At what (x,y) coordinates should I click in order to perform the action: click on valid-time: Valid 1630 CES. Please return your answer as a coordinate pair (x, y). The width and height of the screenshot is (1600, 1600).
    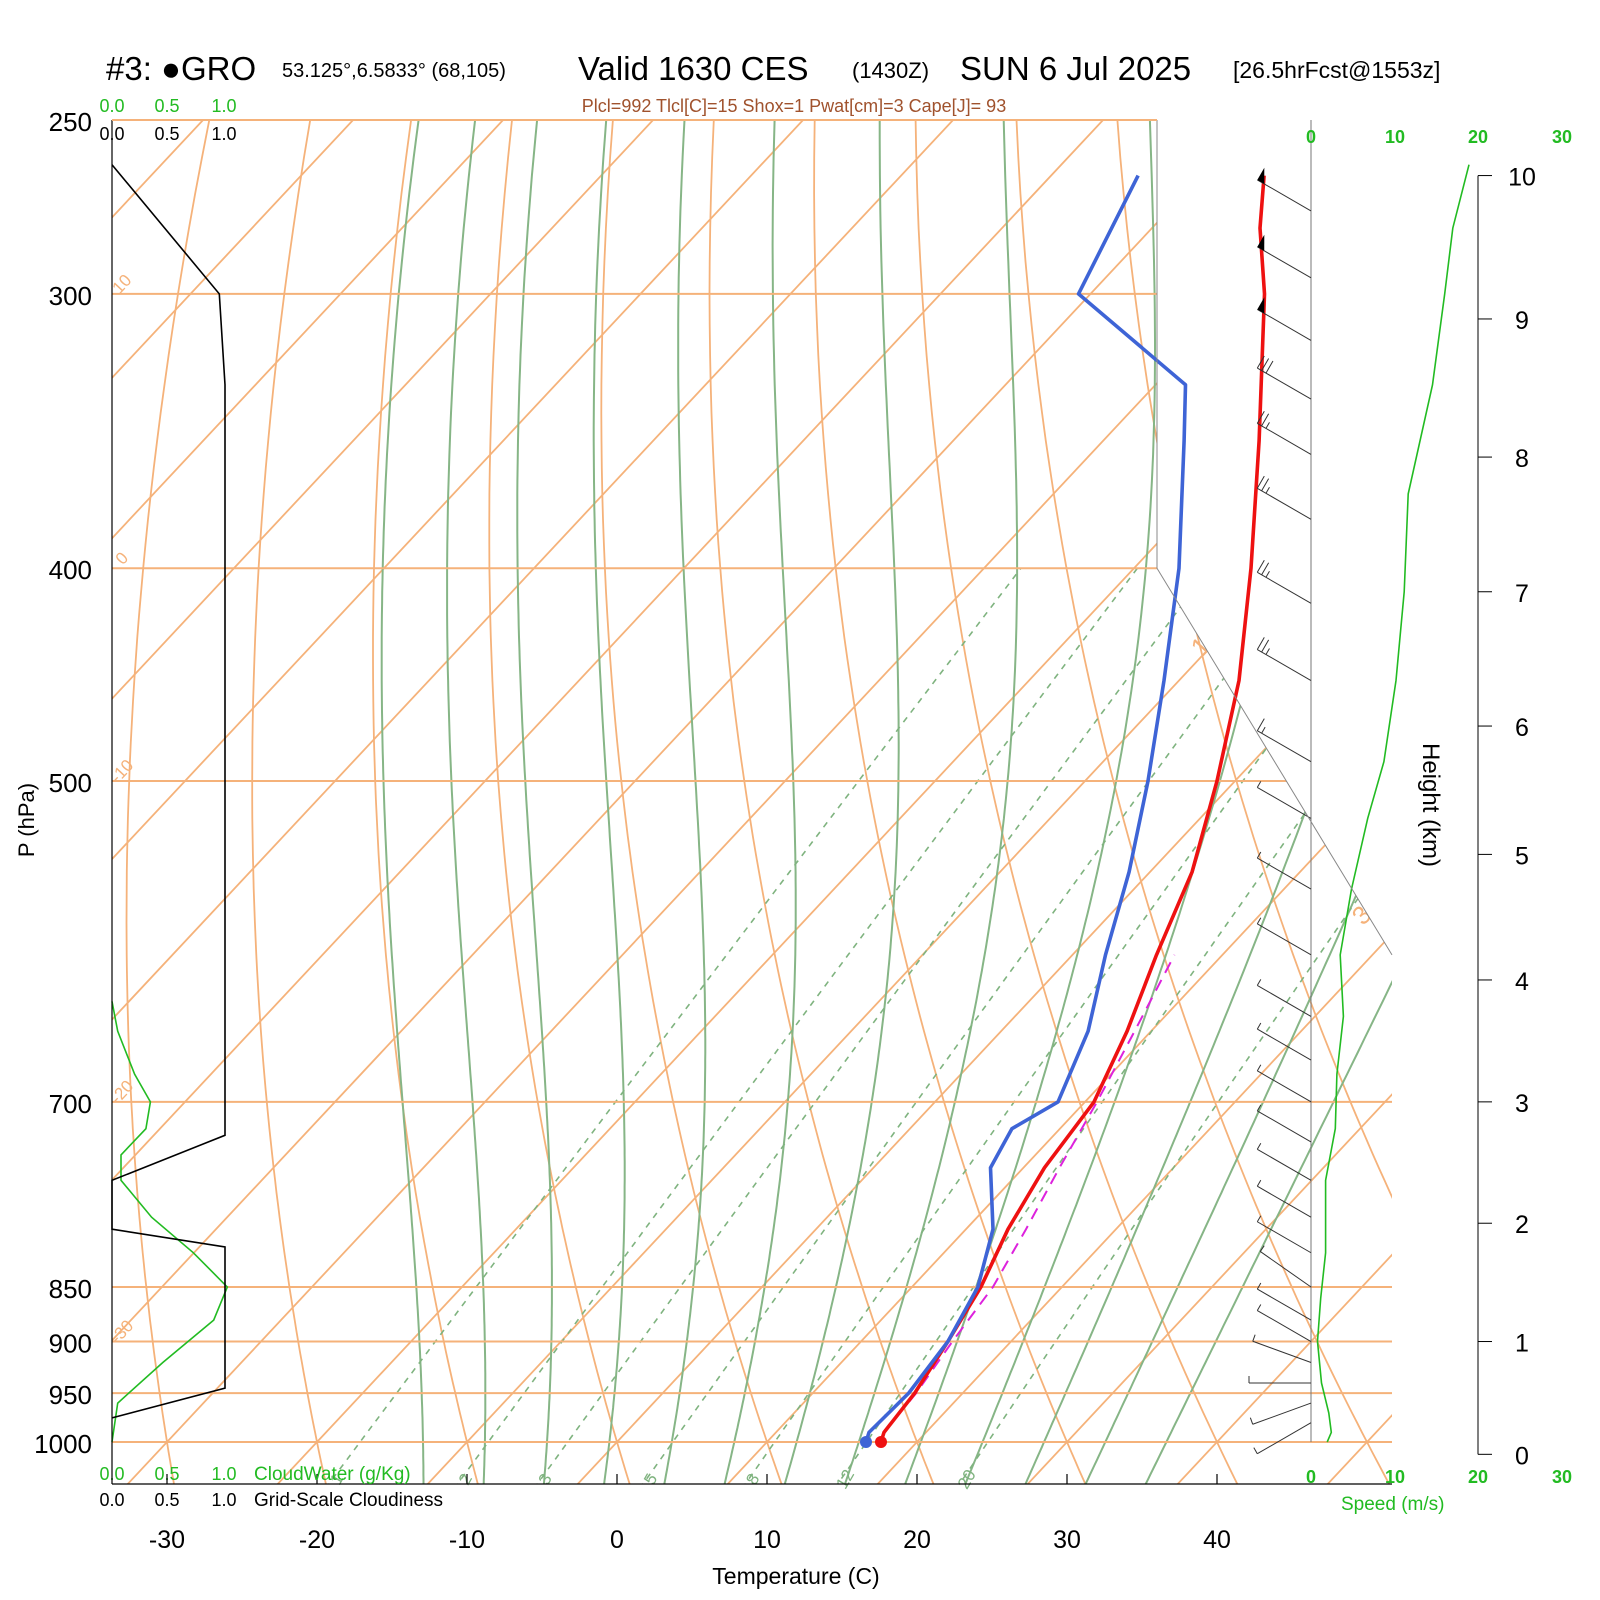
    Looking at the image, I should click on (693, 68).